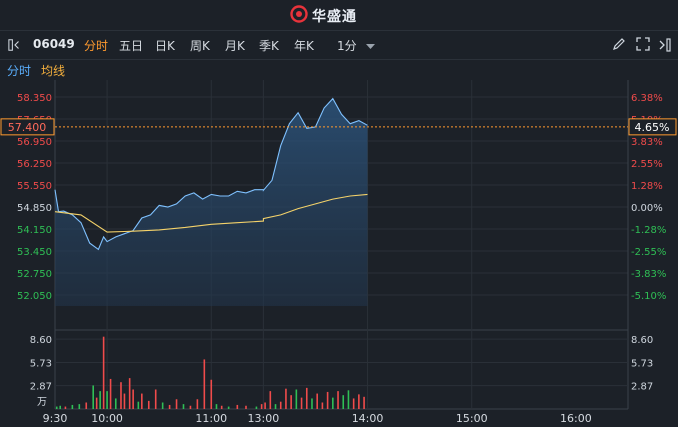  I want to click on interval-value: 1分, so click(347, 46).